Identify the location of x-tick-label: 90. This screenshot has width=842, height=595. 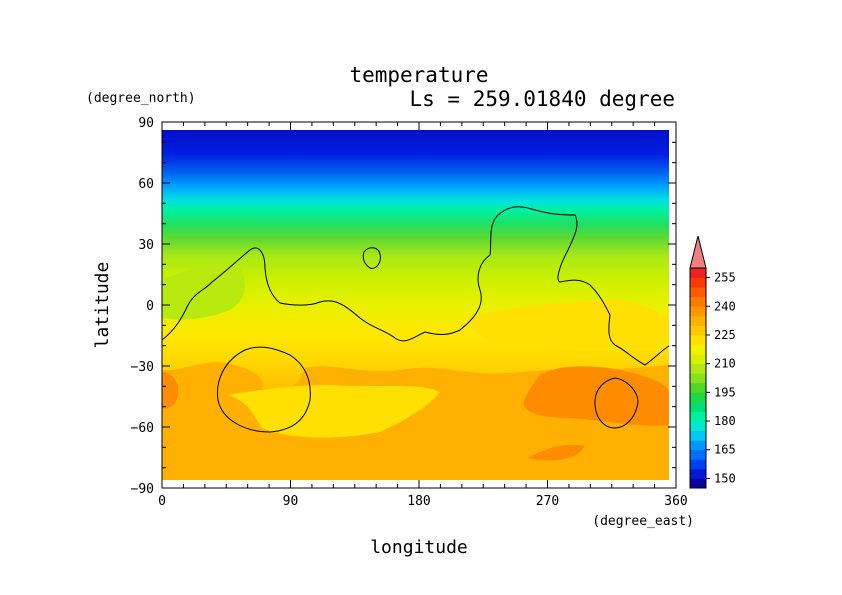
(291, 501).